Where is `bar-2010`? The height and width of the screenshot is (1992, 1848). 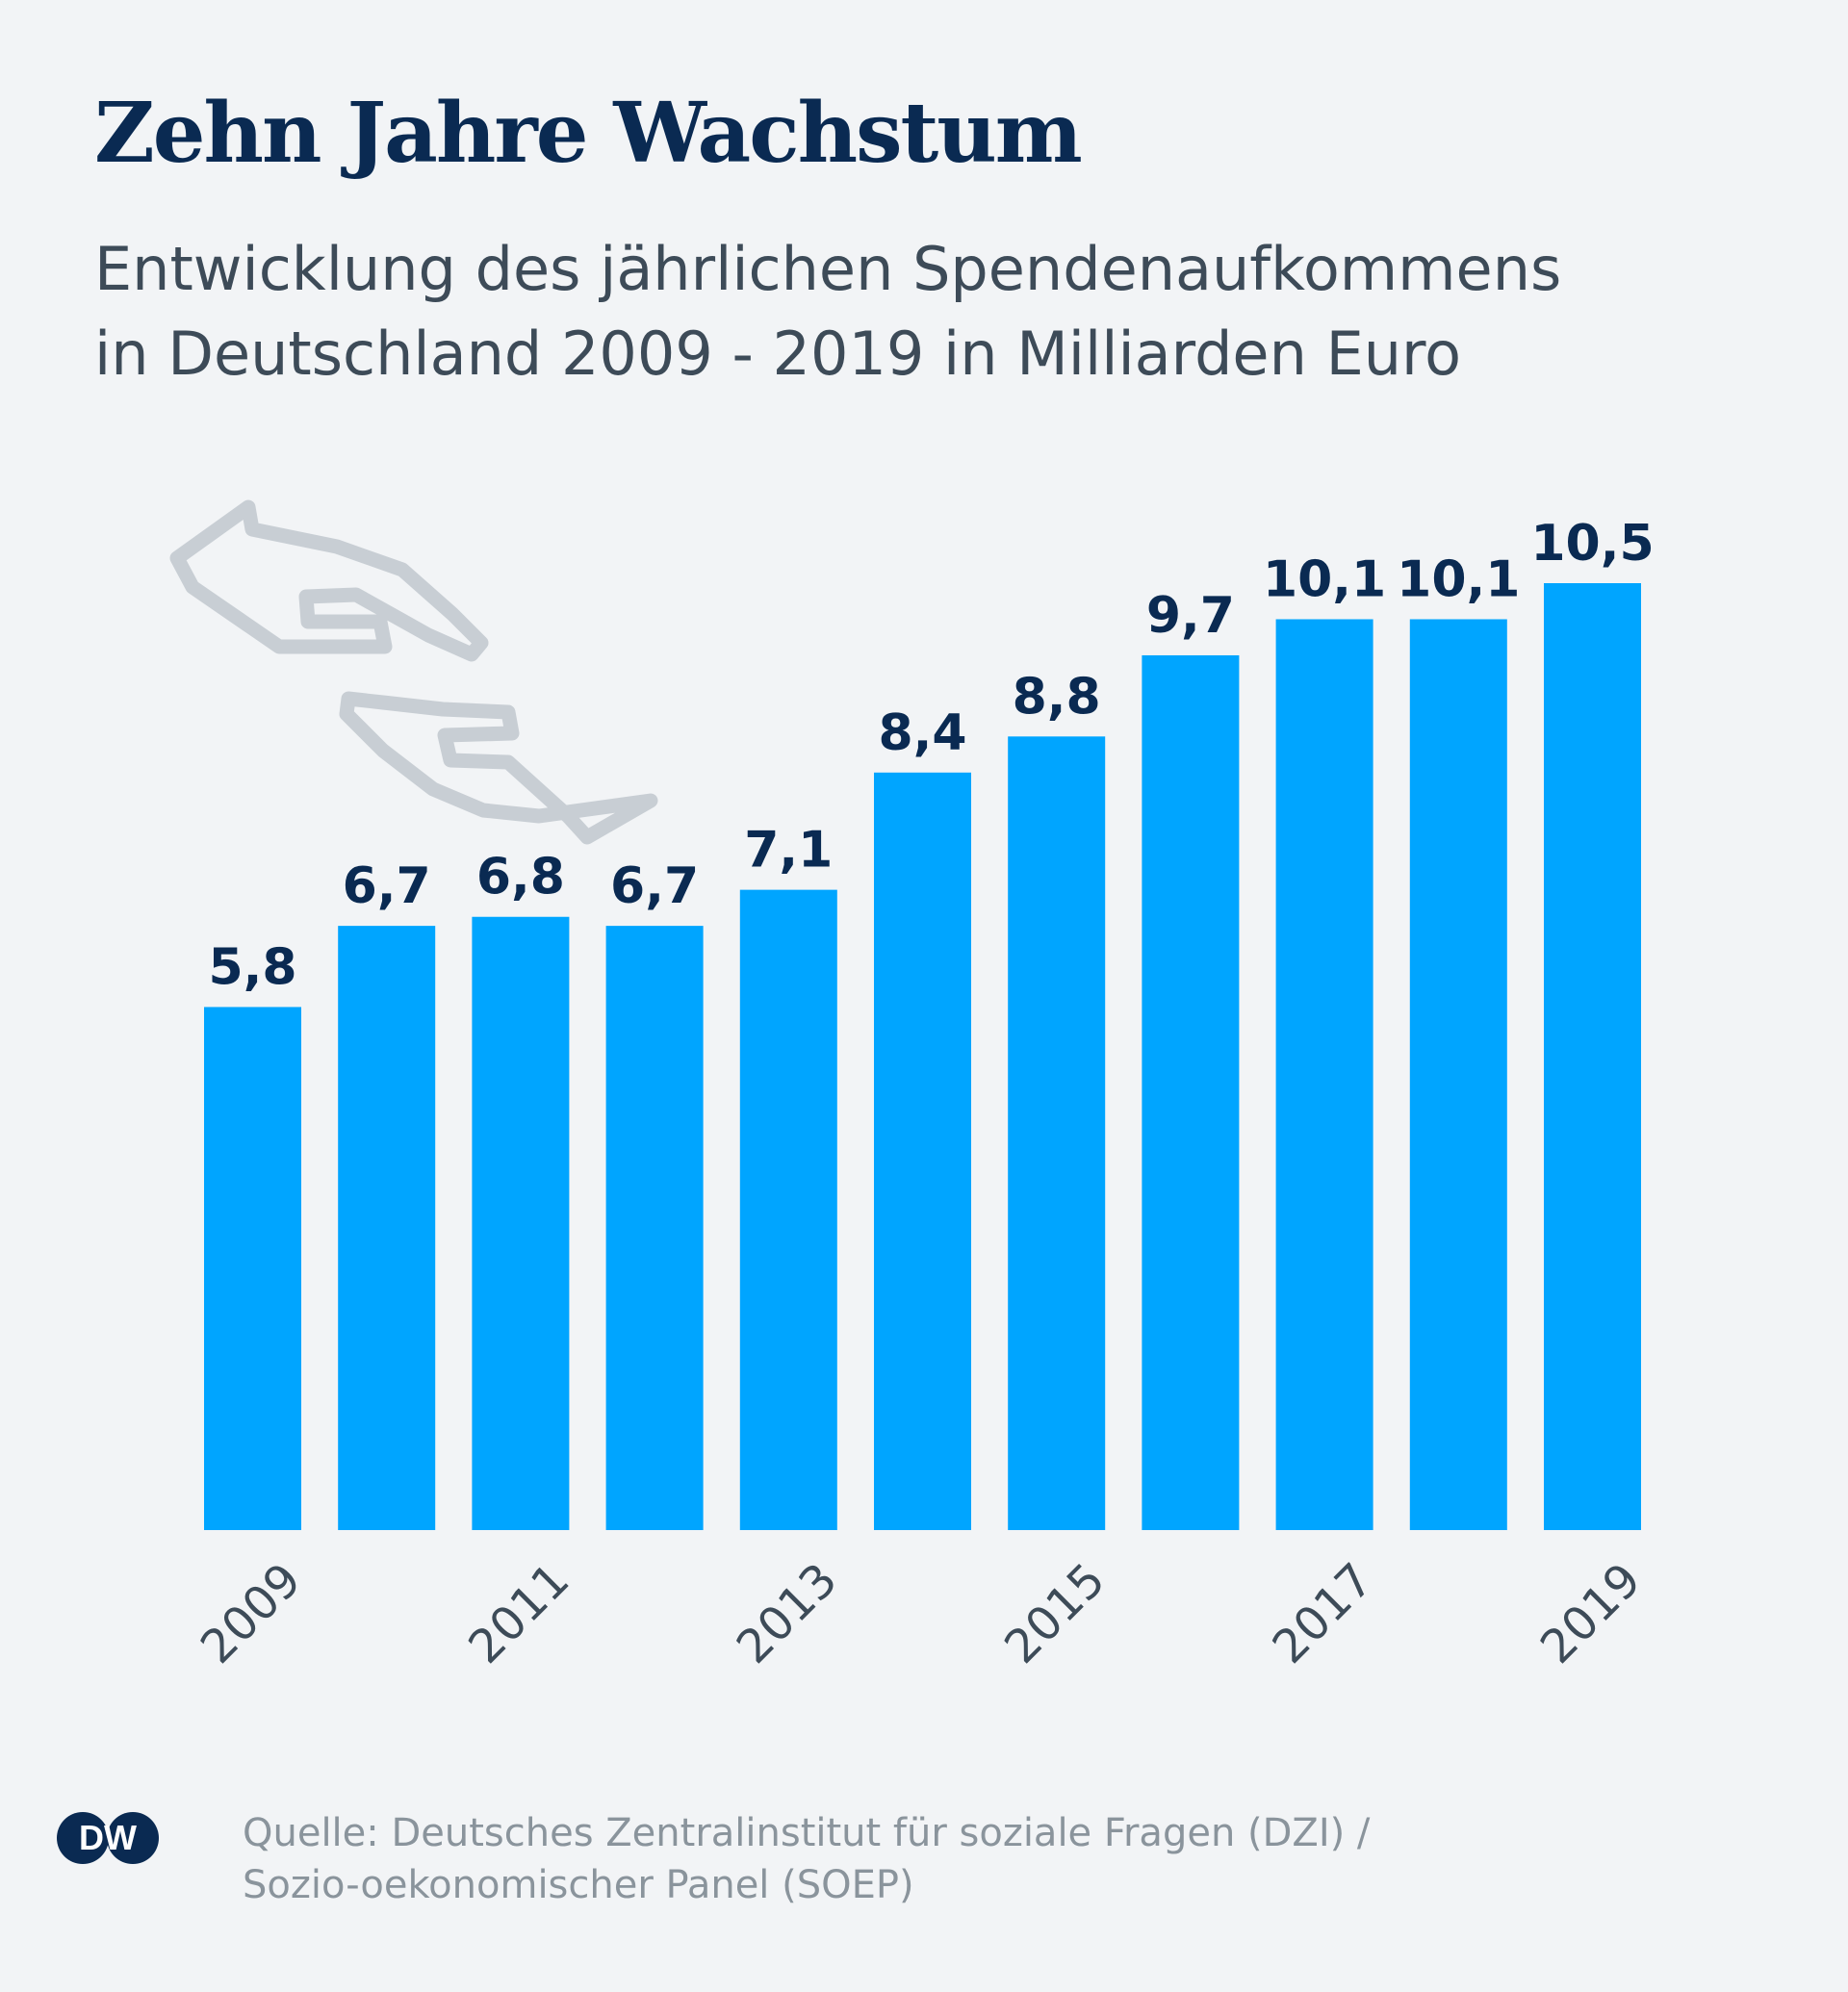
bar-2010 is located at coordinates (387, 1228).